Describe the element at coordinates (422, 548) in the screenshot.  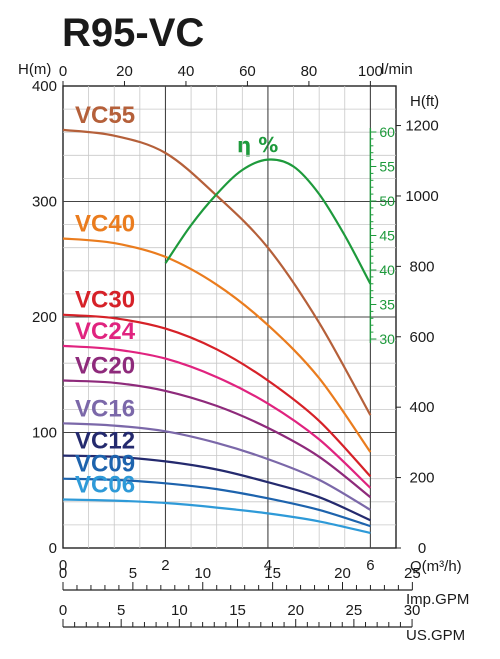
I see `y-right-tick-label: 0` at that location.